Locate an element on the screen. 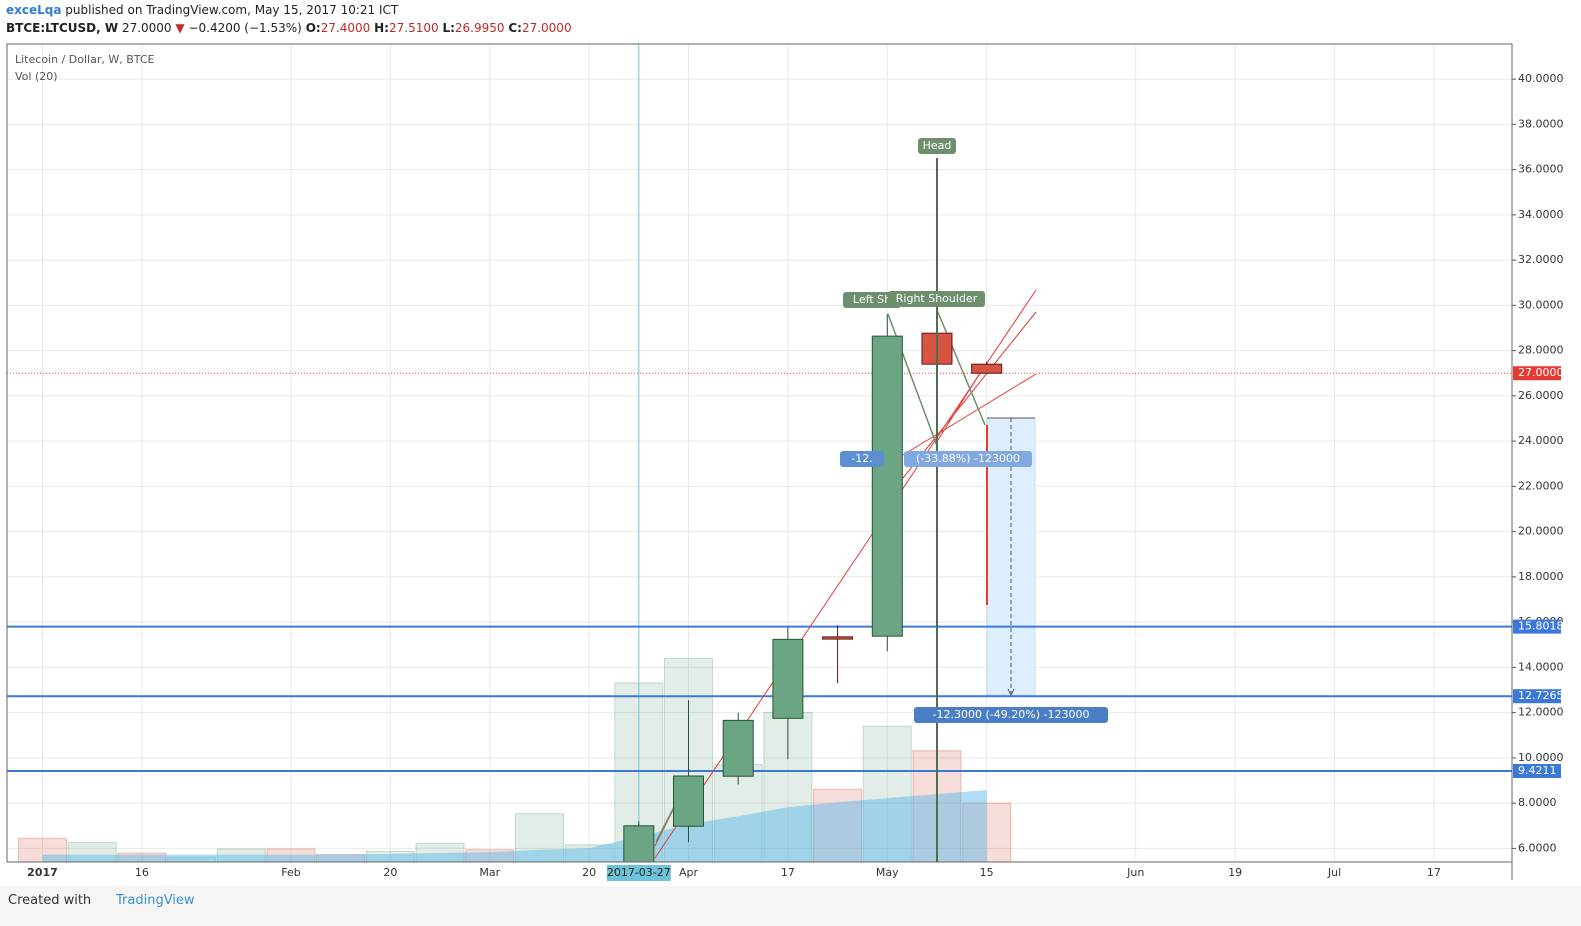  x-tick-label: 19 is located at coordinates (1235, 872).